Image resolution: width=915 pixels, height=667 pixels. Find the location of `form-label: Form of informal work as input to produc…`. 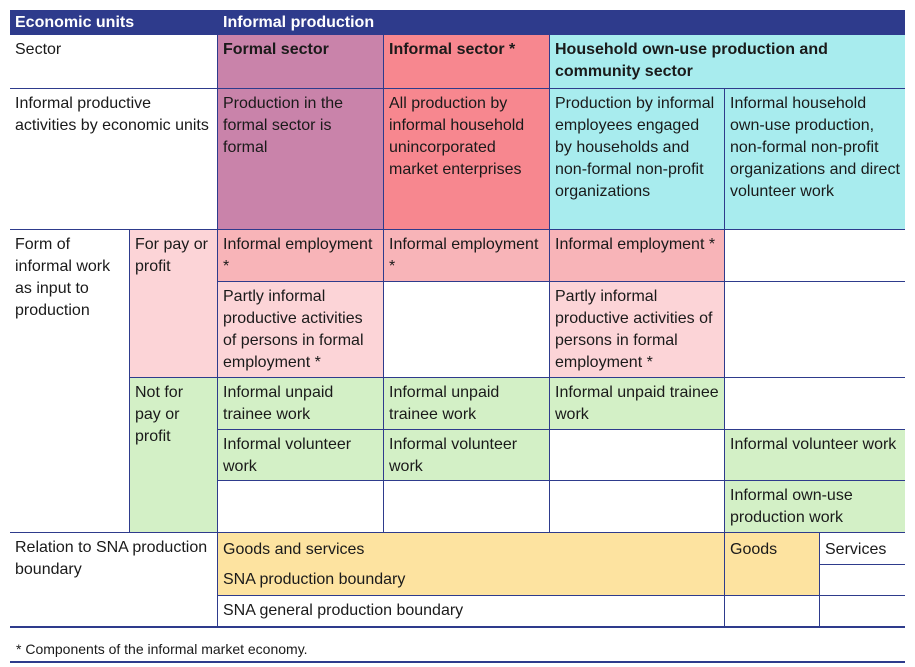

form-label: Form of informal work as input to produc… is located at coordinates (70, 381).